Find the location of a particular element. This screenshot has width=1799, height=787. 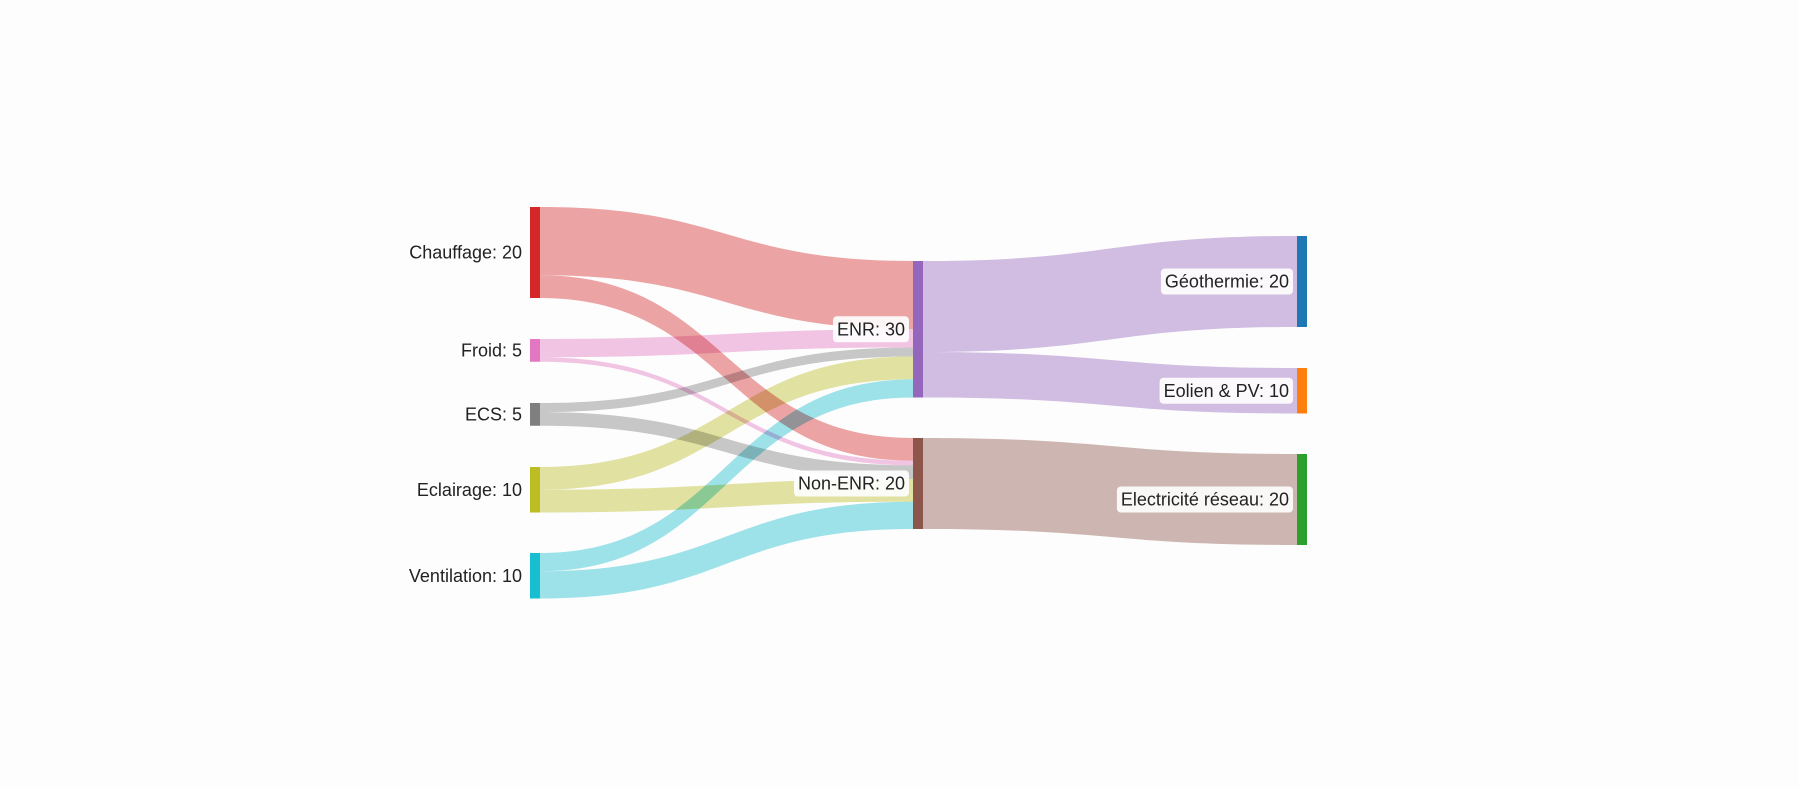

link-ventilation-to-enr is located at coordinates (726, 475).